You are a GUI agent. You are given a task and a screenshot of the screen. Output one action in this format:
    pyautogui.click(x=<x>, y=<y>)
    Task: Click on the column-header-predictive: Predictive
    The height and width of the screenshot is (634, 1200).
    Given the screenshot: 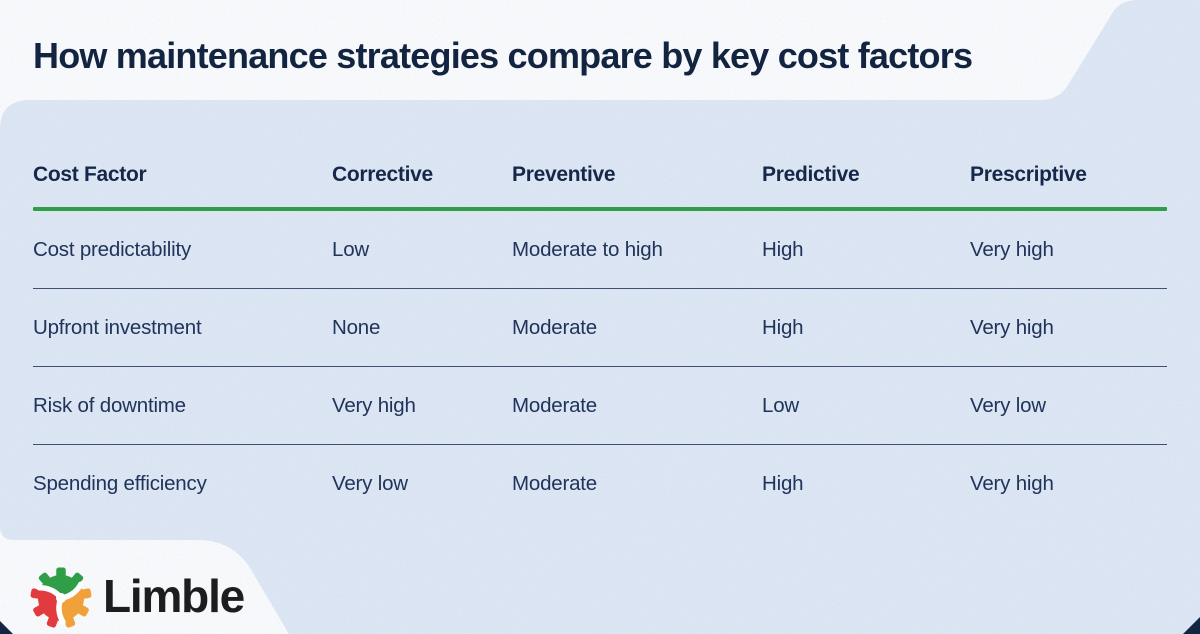 What is the action you would take?
    pyautogui.click(x=811, y=174)
    